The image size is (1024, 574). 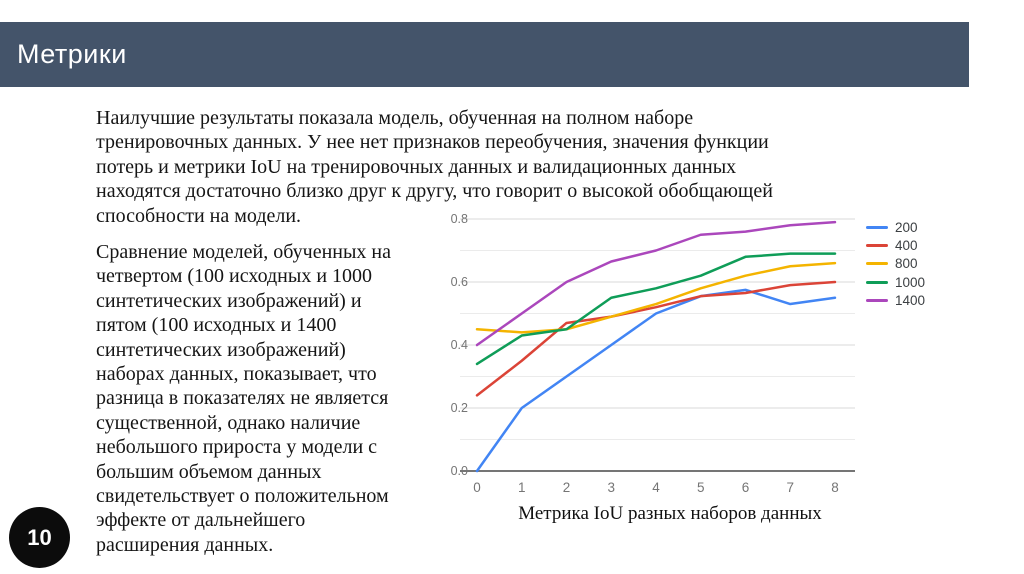 I want to click on page-number-badge: 10, so click(x=39, y=537).